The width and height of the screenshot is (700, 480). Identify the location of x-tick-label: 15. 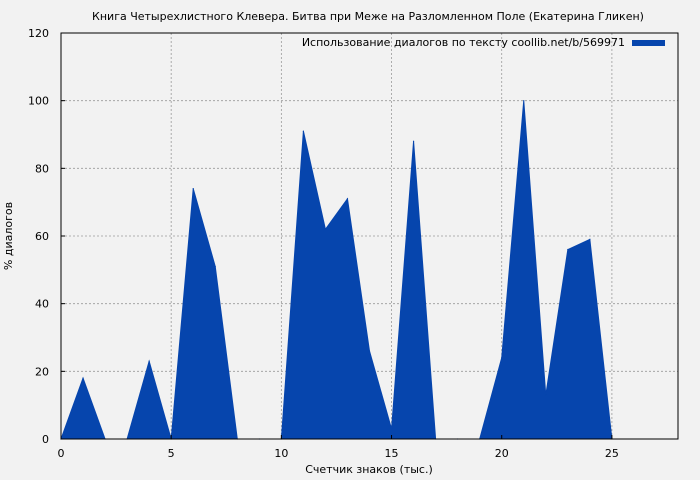
(392, 453).